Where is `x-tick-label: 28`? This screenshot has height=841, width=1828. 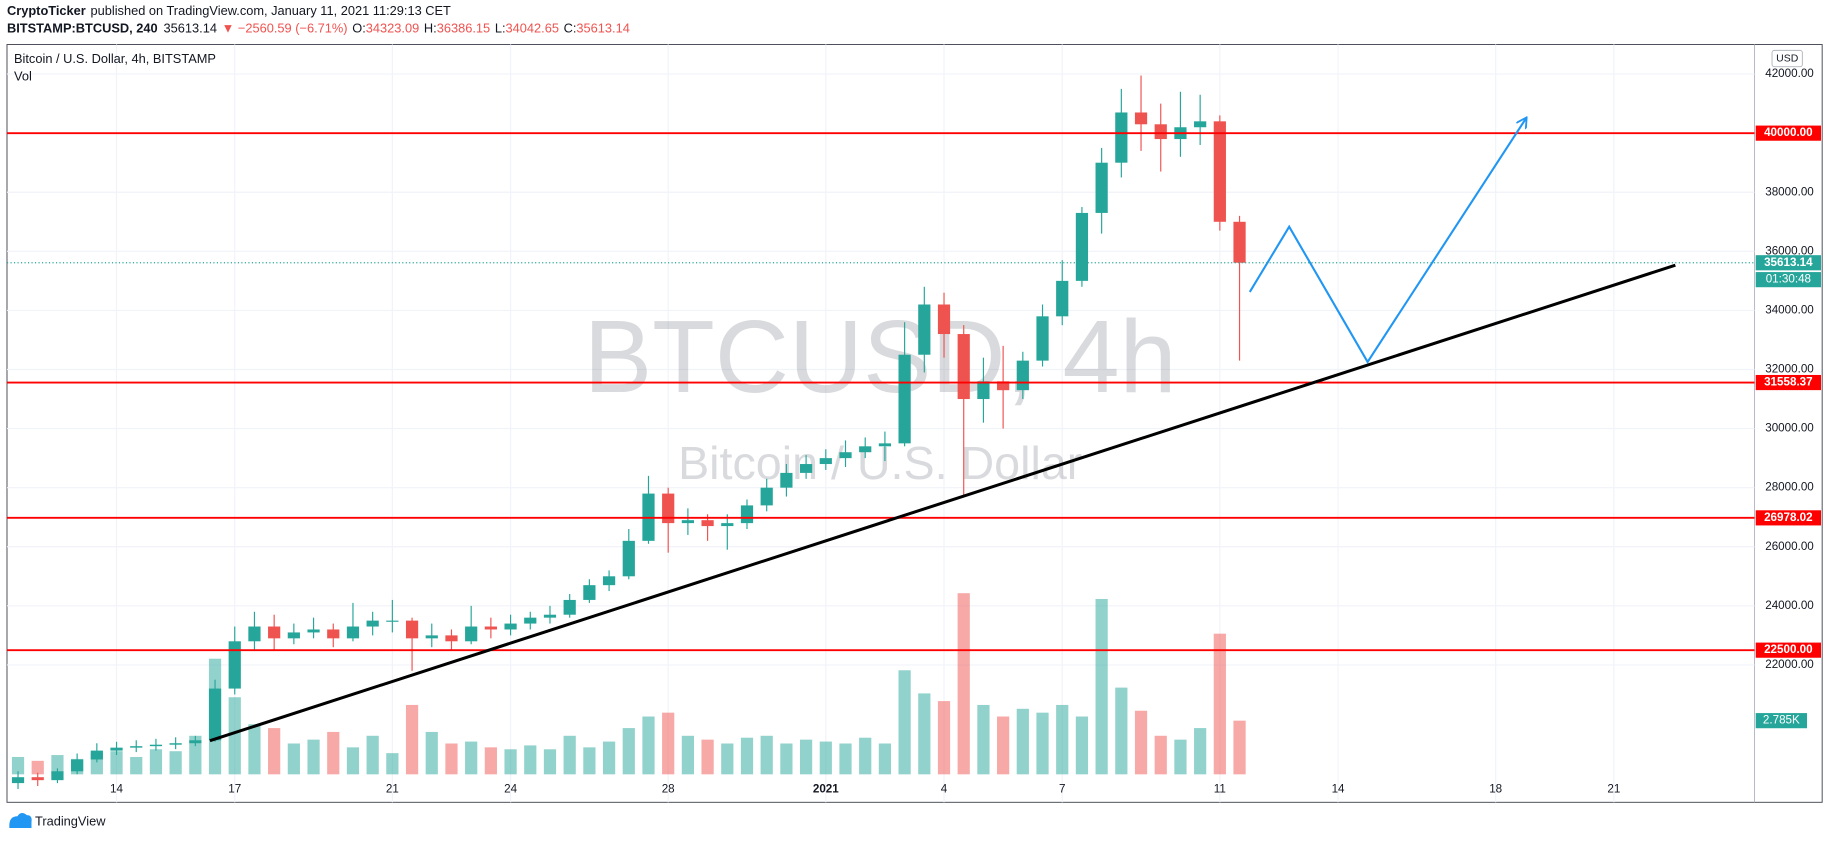
x-tick-label: 28 is located at coordinates (668, 789).